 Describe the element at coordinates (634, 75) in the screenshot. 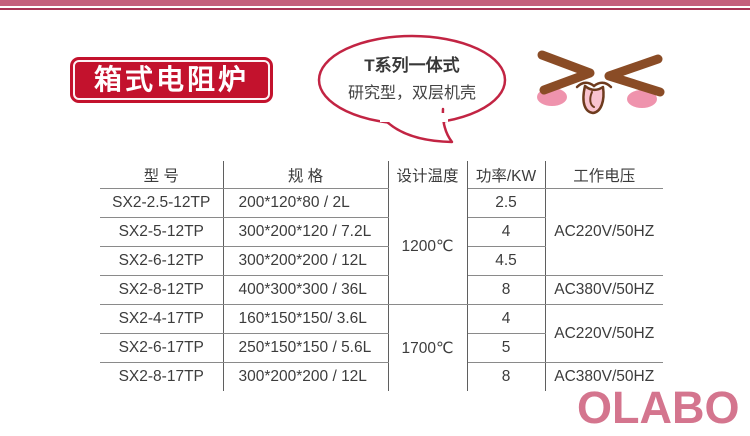

I see `right-eye` at that location.